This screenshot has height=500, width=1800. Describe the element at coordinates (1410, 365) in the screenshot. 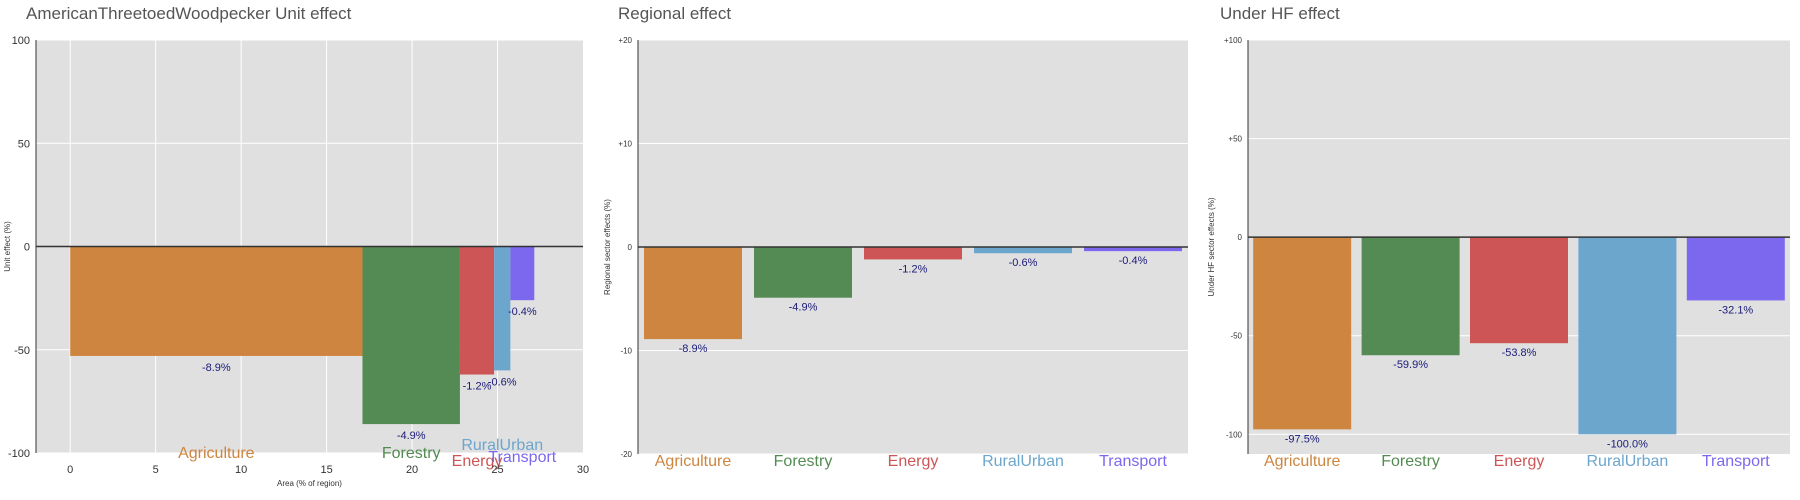

I see `bar-label: -59.9%` at that location.